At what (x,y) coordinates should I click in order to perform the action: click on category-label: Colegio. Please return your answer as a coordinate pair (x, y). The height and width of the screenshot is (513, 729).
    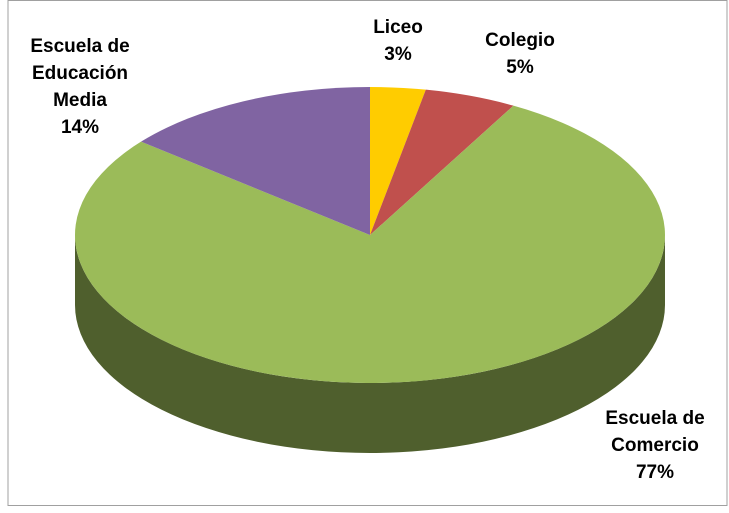
    Looking at the image, I should click on (520, 40).